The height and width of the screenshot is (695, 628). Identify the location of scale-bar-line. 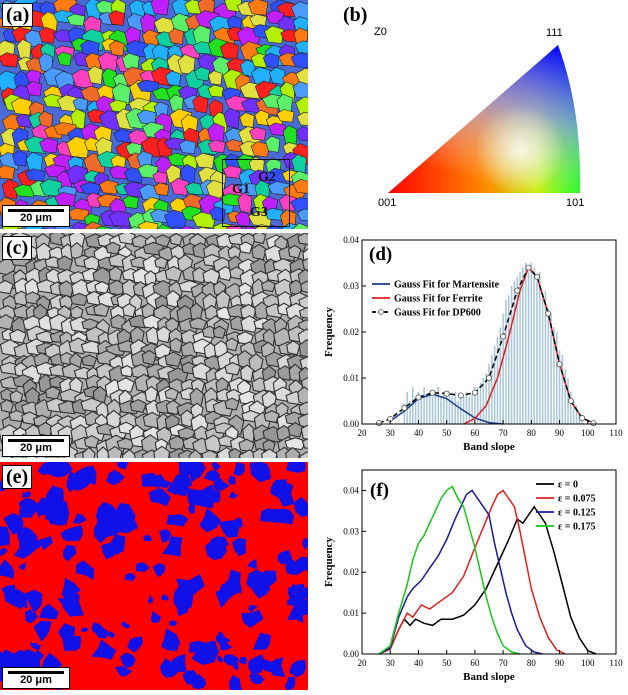
(36, 672).